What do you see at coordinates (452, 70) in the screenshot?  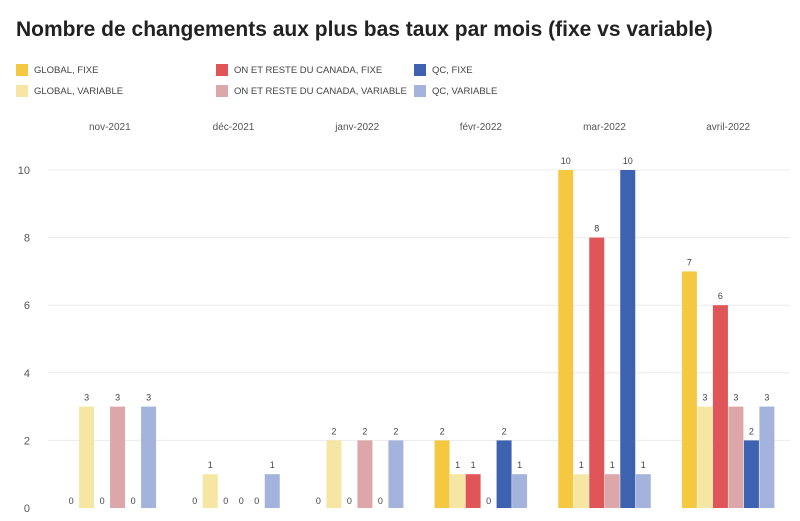 I see `legend-label: QC, FIXE` at bounding box center [452, 70].